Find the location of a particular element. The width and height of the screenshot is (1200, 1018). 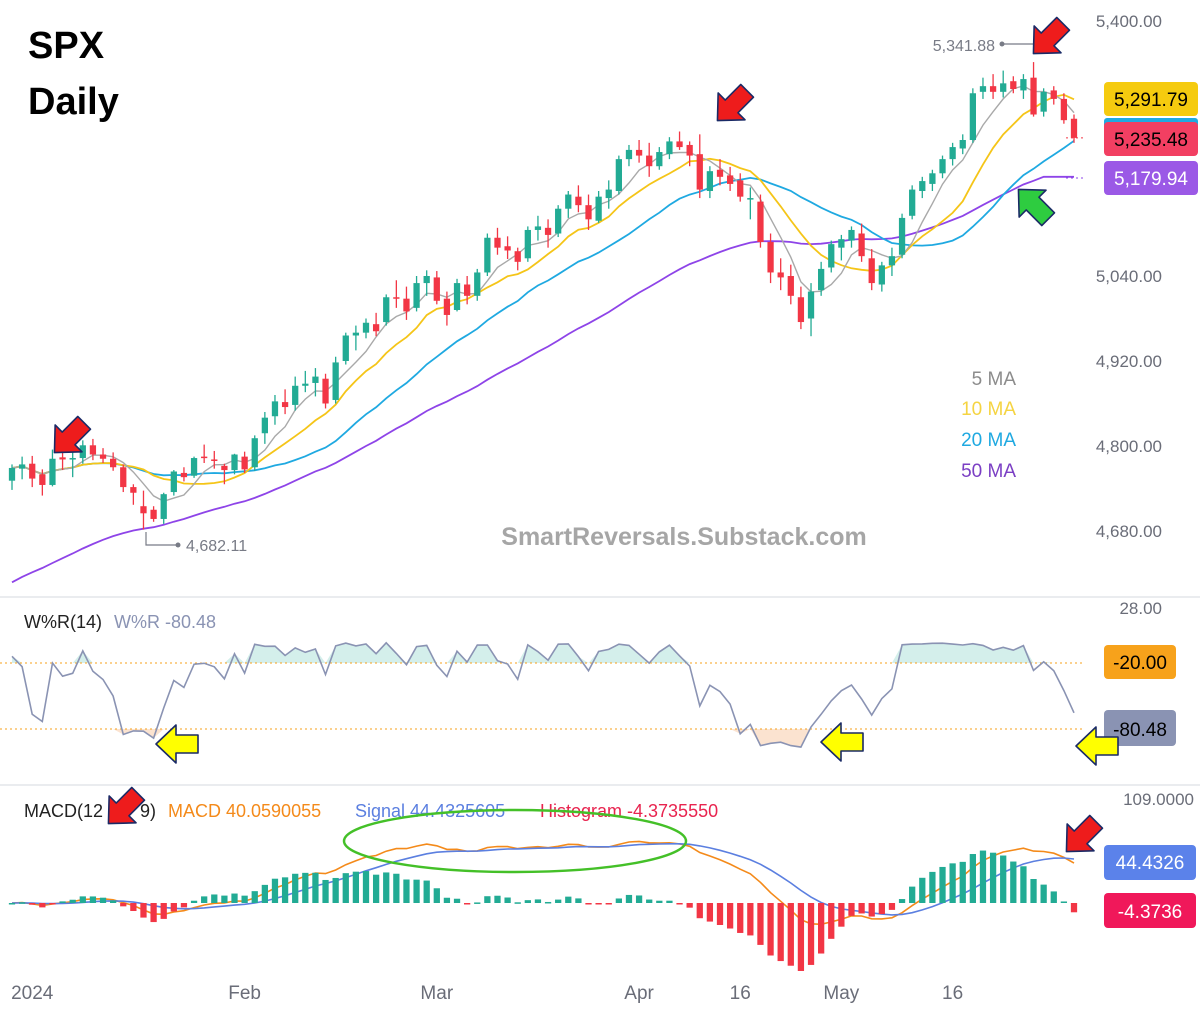

chart-title-timeframe: Daily is located at coordinates (73, 102).